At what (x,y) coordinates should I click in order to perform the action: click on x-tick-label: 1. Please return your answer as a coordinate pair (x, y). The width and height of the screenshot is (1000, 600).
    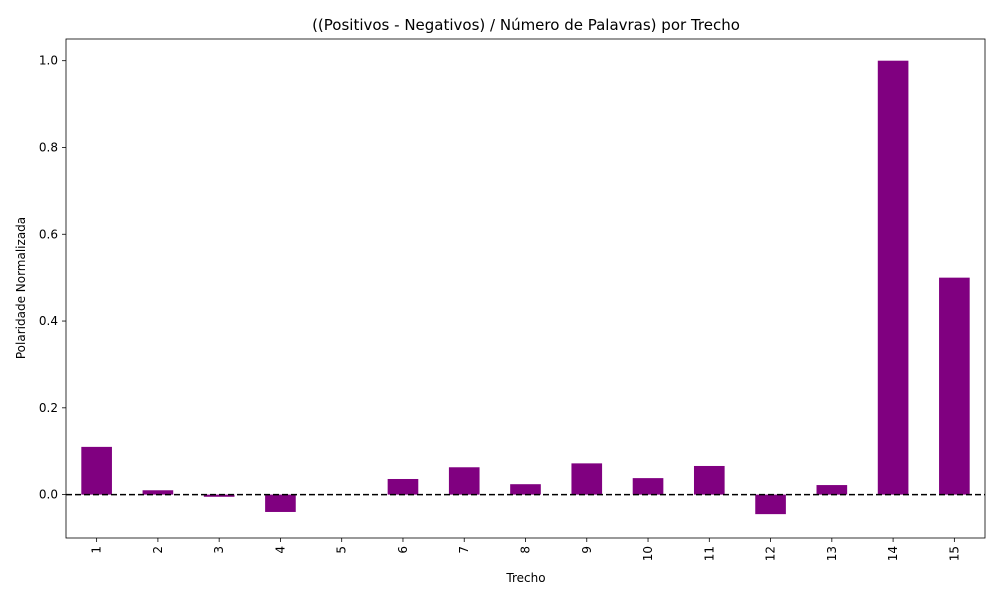
    Looking at the image, I should click on (97, 550).